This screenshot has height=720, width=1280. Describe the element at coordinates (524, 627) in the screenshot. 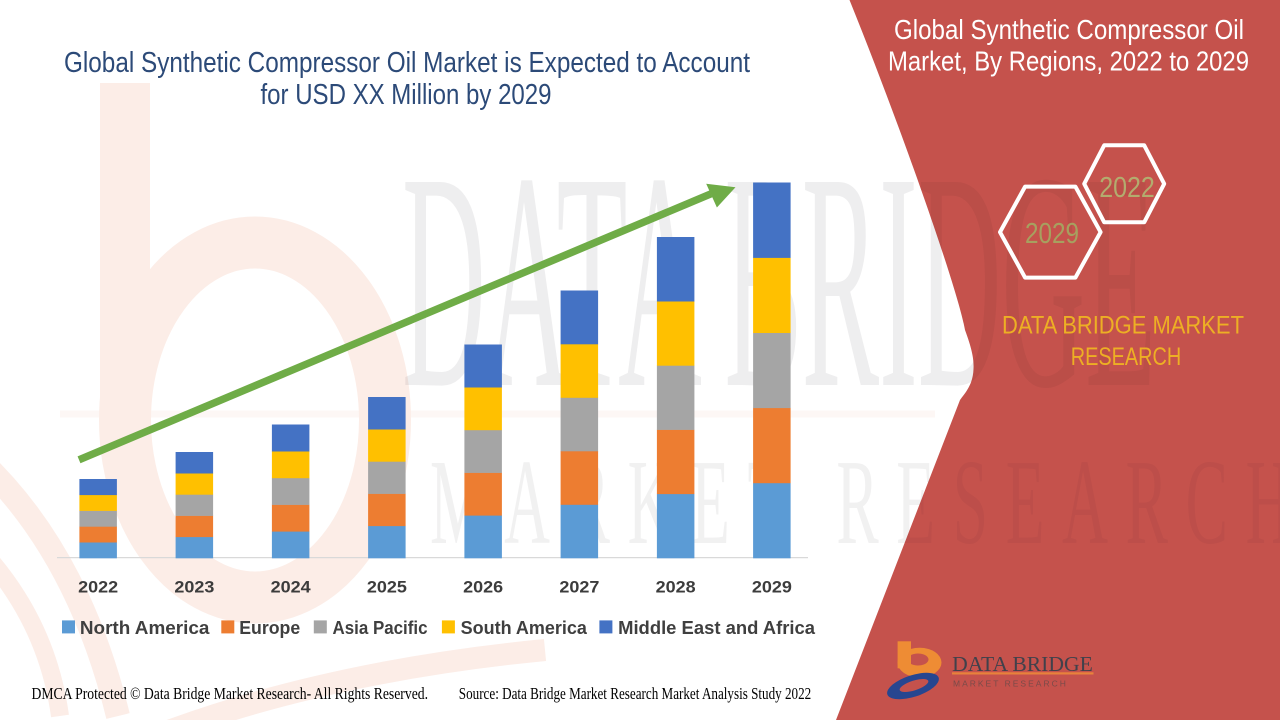

I see `svg-text: South America` at that location.